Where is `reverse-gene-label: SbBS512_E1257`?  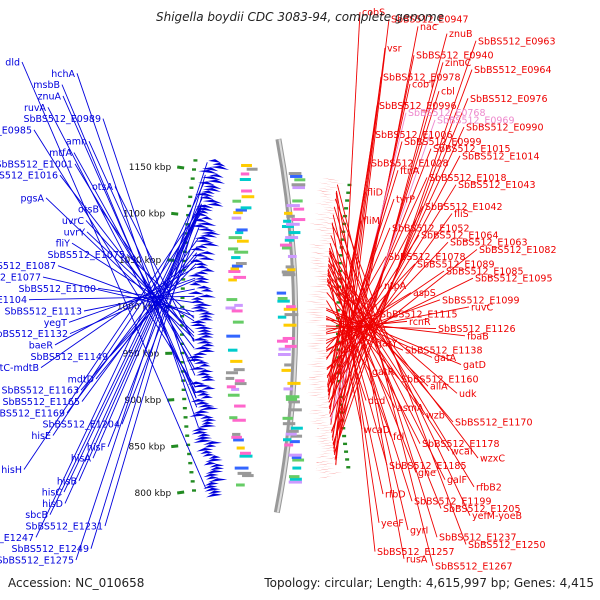
reverse-gene-label: SbBS512_E1257 is located at coordinates (416, 552).